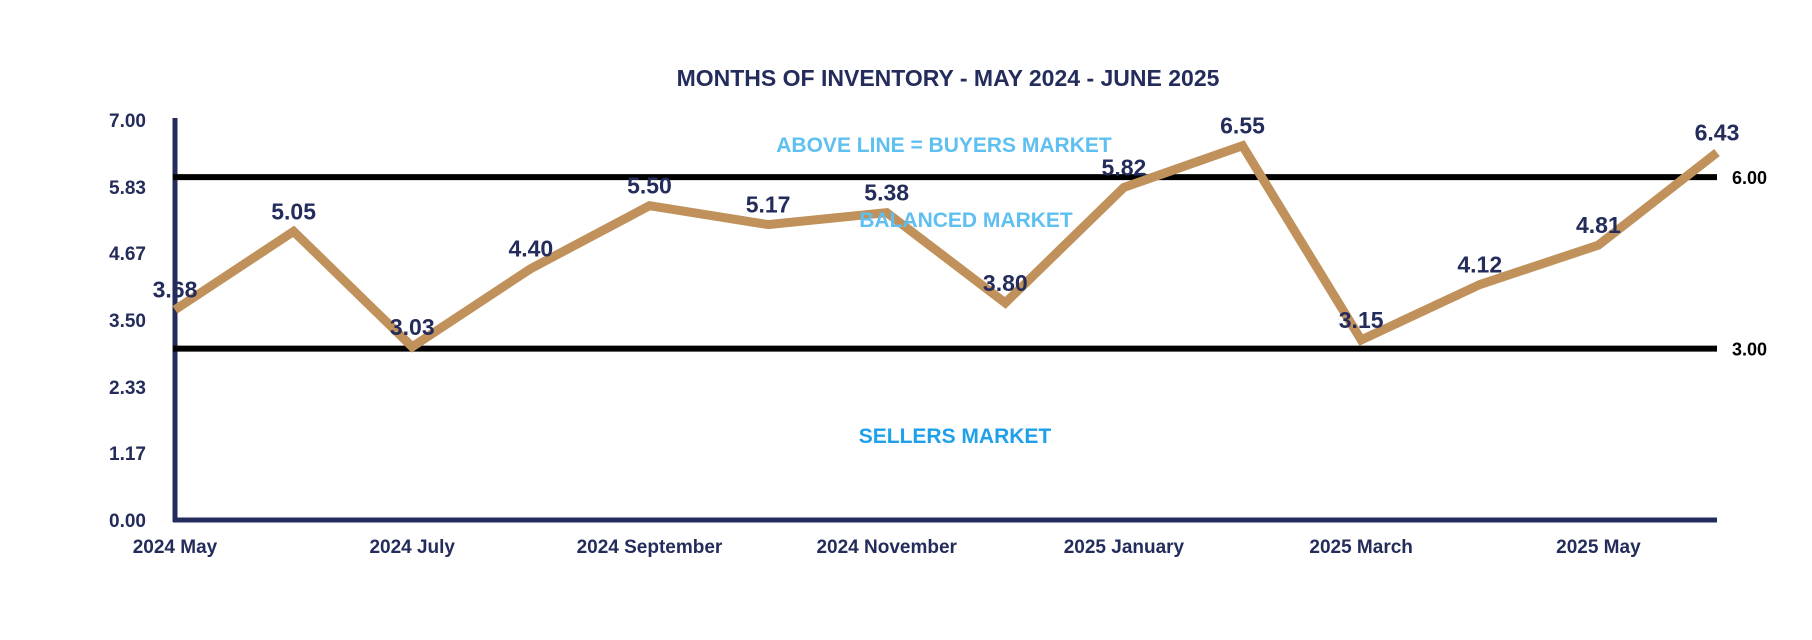  Describe the element at coordinates (1717, 133) in the screenshot. I see `data-label: 6.43` at that location.